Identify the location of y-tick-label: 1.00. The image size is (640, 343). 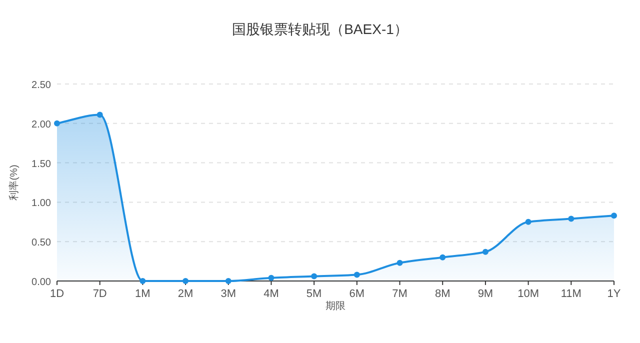
(42, 204).